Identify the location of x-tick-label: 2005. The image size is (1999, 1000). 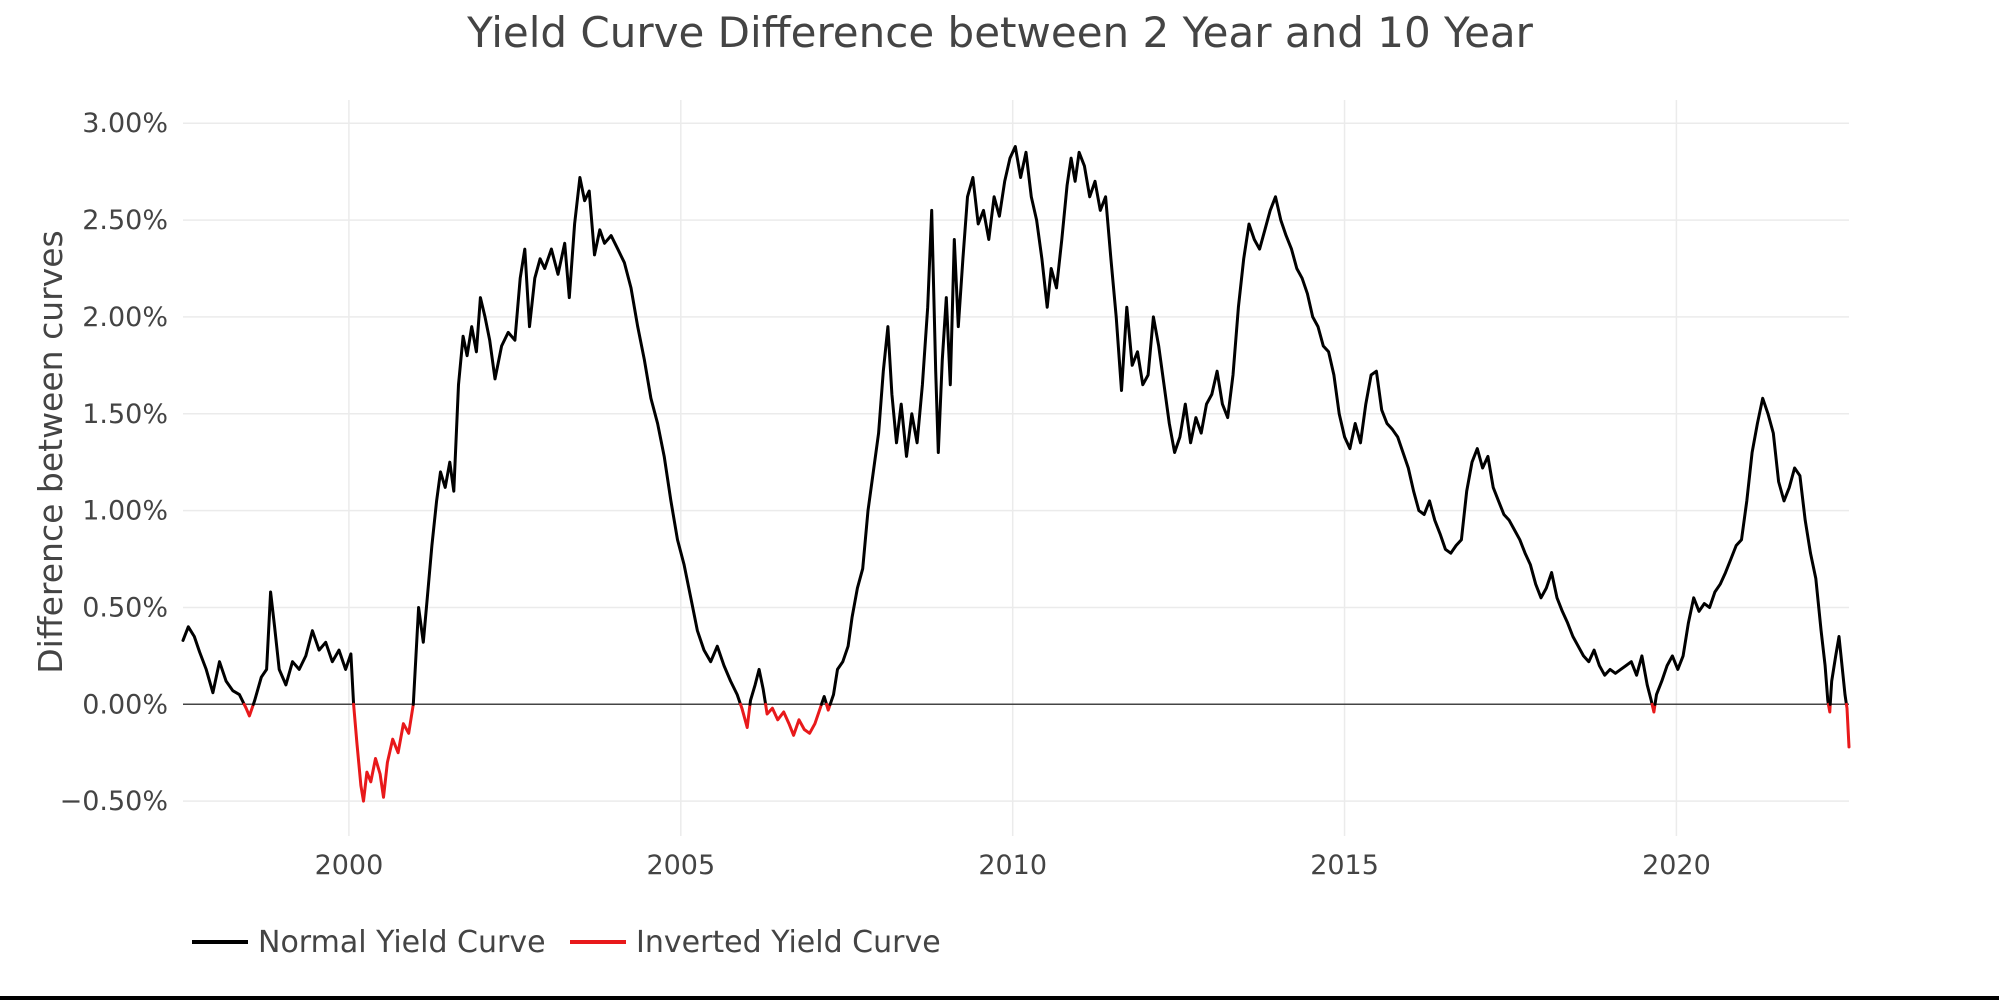
(680, 865).